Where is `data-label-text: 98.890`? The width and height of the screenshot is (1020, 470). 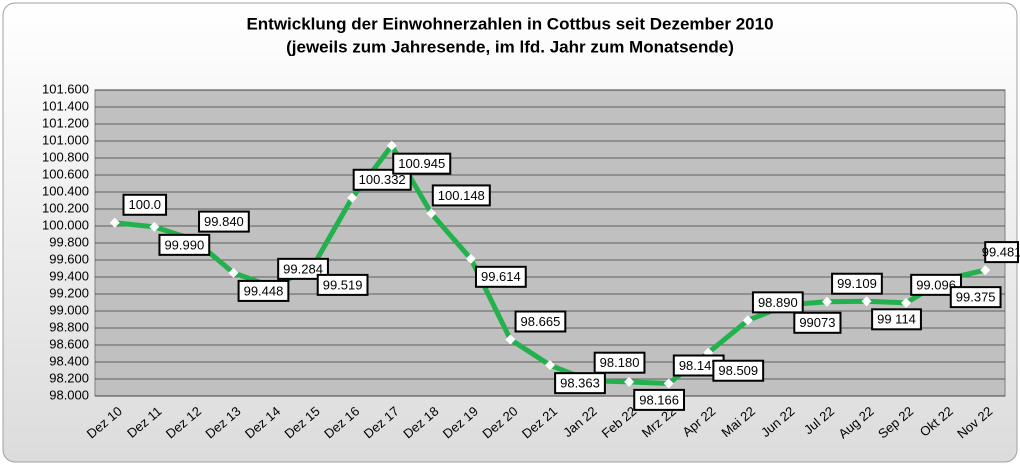 data-label-text: 98.890 is located at coordinates (778, 302).